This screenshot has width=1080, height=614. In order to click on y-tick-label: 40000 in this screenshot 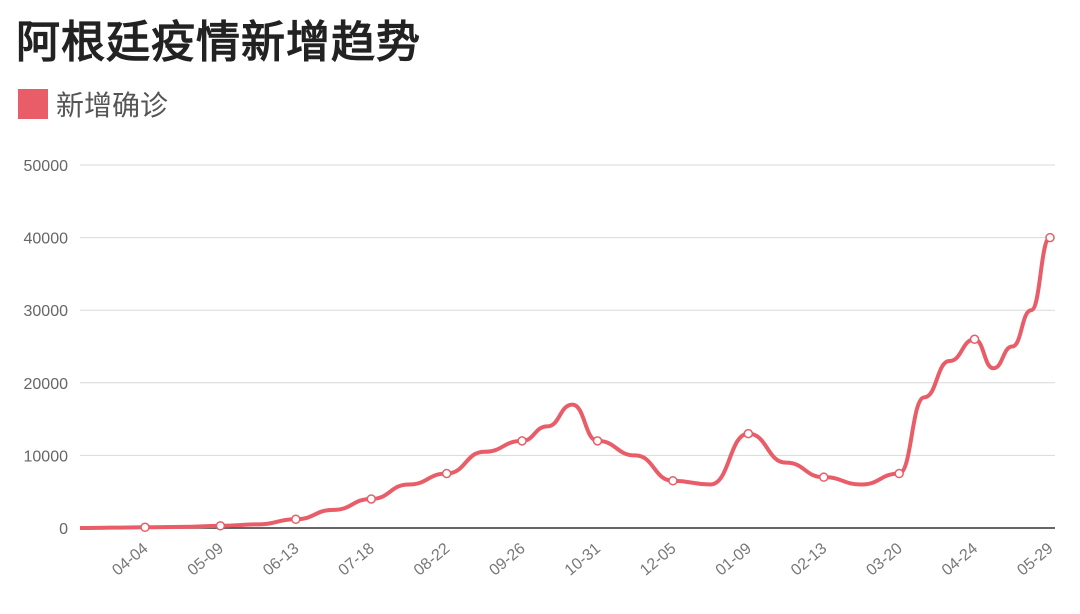, I will do `click(46, 239)`.